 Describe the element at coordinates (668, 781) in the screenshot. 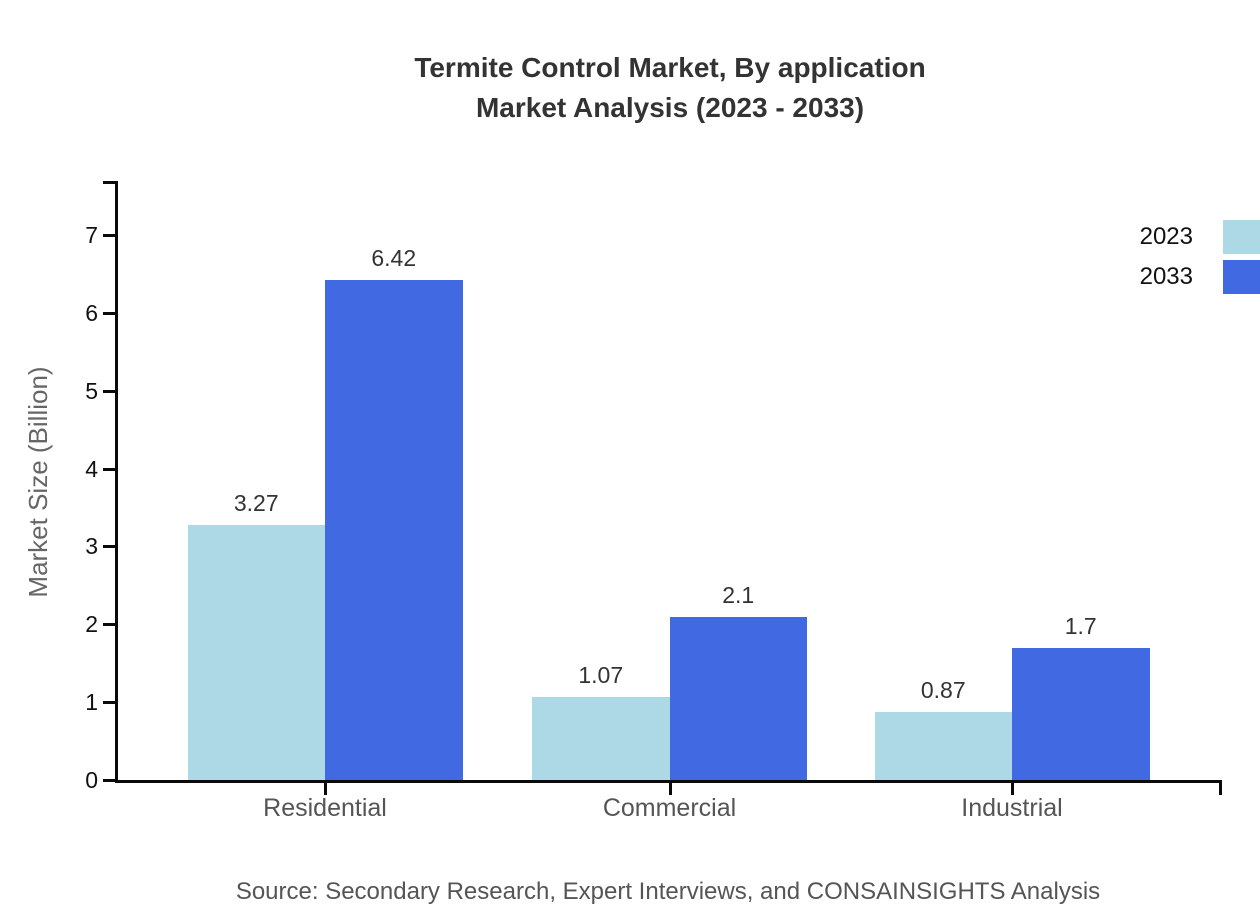

I see `x-axis-line` at that location.